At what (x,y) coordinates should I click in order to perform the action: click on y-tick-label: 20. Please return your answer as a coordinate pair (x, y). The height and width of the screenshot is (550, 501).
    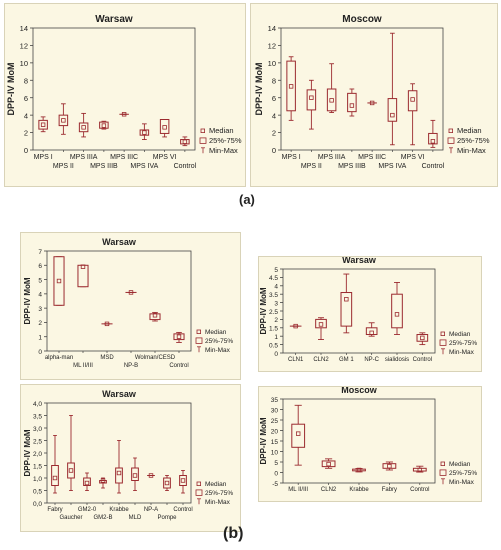
    Looking at the image, I should click on (275, 431).